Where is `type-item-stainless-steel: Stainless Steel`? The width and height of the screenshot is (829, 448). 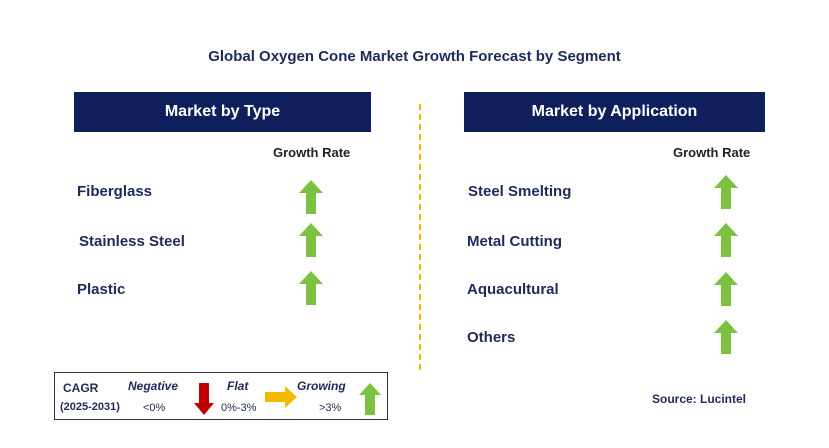 type-item-stainless-steel: Stainless Steel is located at coordinates (132, 241).